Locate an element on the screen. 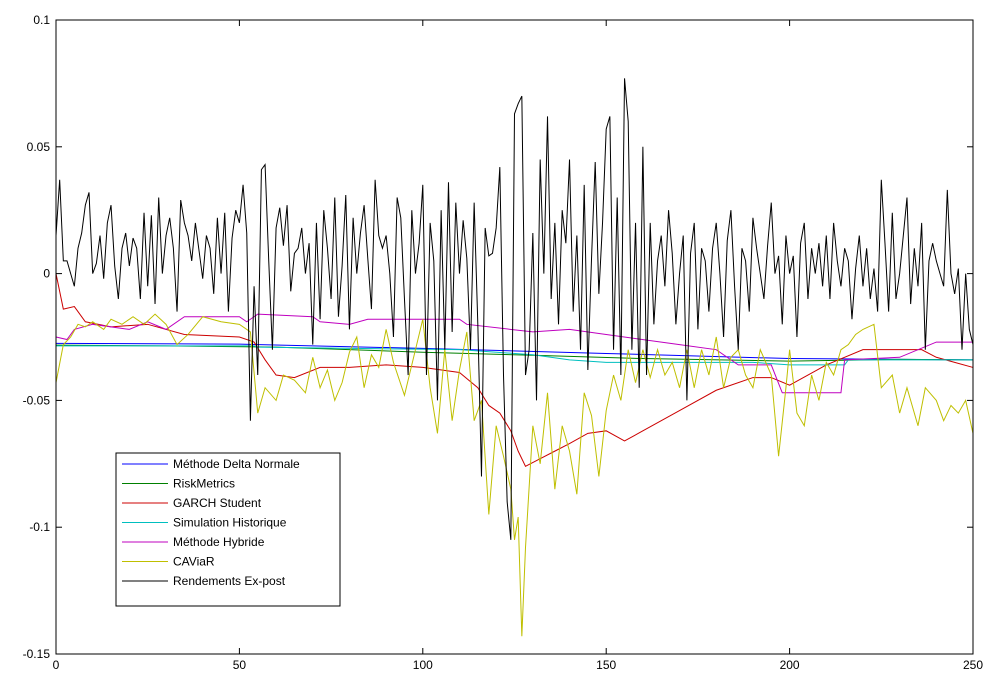 The height and width of the screenshot is (675, 983). y-tick-label: 0.1 is located at coordinates (41, 20).